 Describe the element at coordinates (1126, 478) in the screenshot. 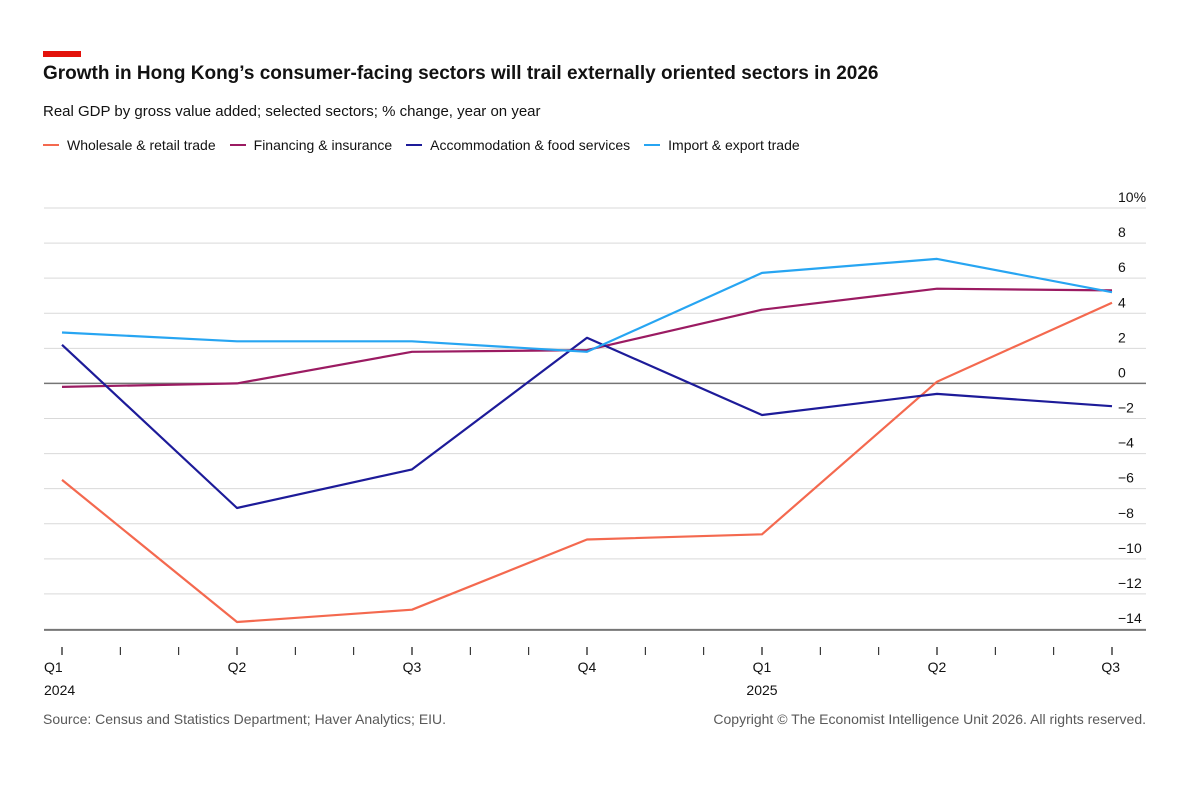

I see `y-tick-label: −6` at that location.